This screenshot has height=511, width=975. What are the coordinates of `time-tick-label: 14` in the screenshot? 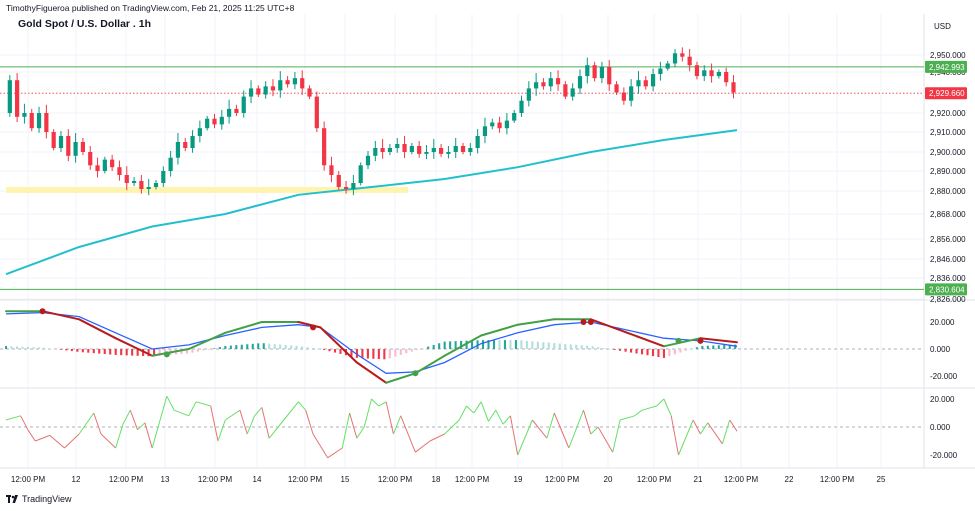 It's located at (257, 479).